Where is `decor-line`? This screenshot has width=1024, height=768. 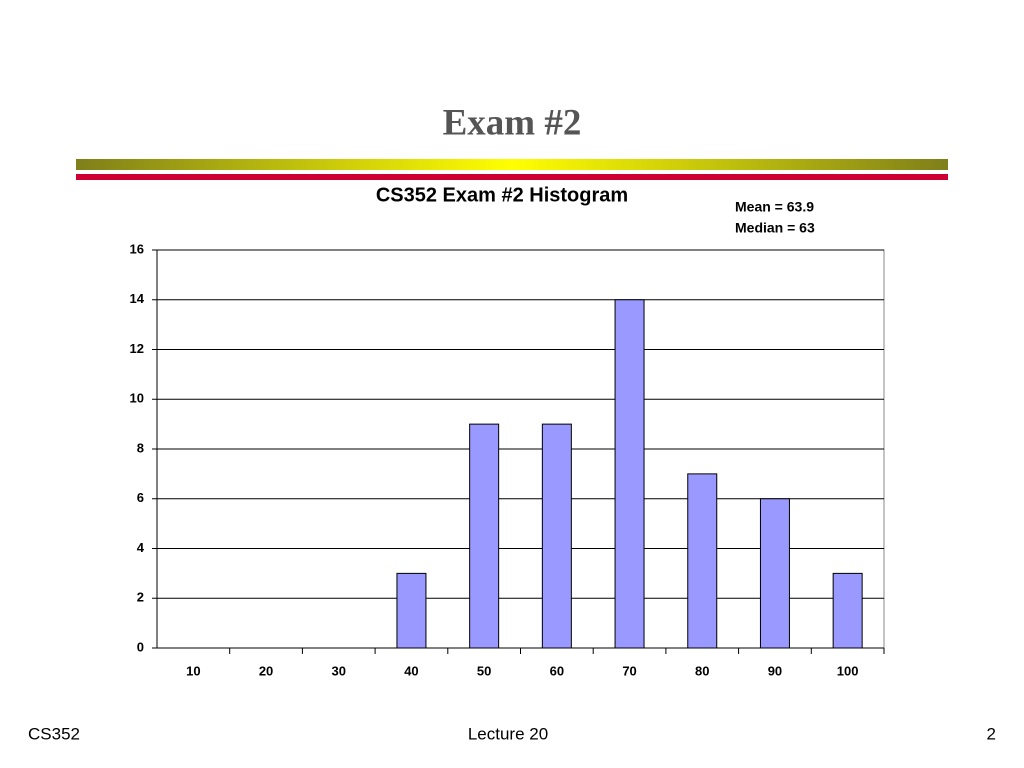
decor-line is located at coordinates (512, 177).